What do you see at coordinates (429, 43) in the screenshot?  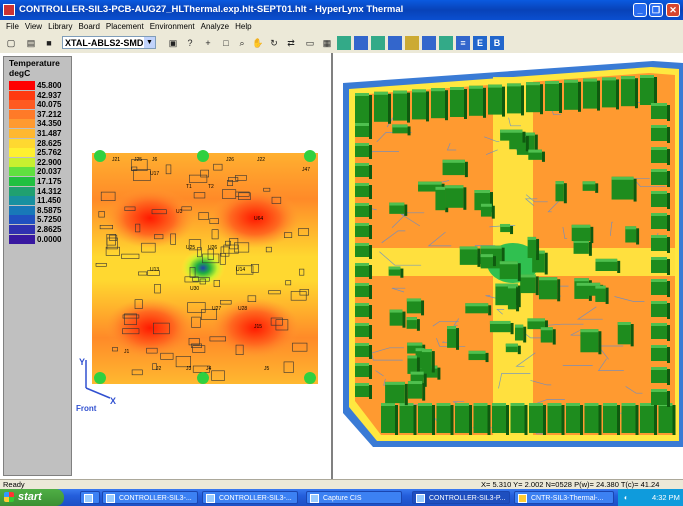 I see `layer-icon` at bounding box center [429, 43].